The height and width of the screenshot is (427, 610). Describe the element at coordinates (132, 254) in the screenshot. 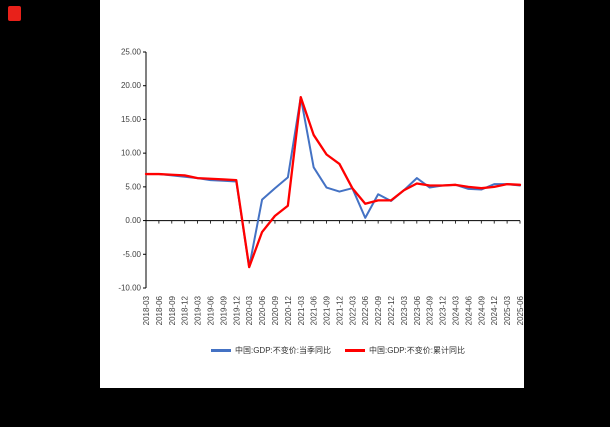

I see `y-tick-label: -5.00` at that location.